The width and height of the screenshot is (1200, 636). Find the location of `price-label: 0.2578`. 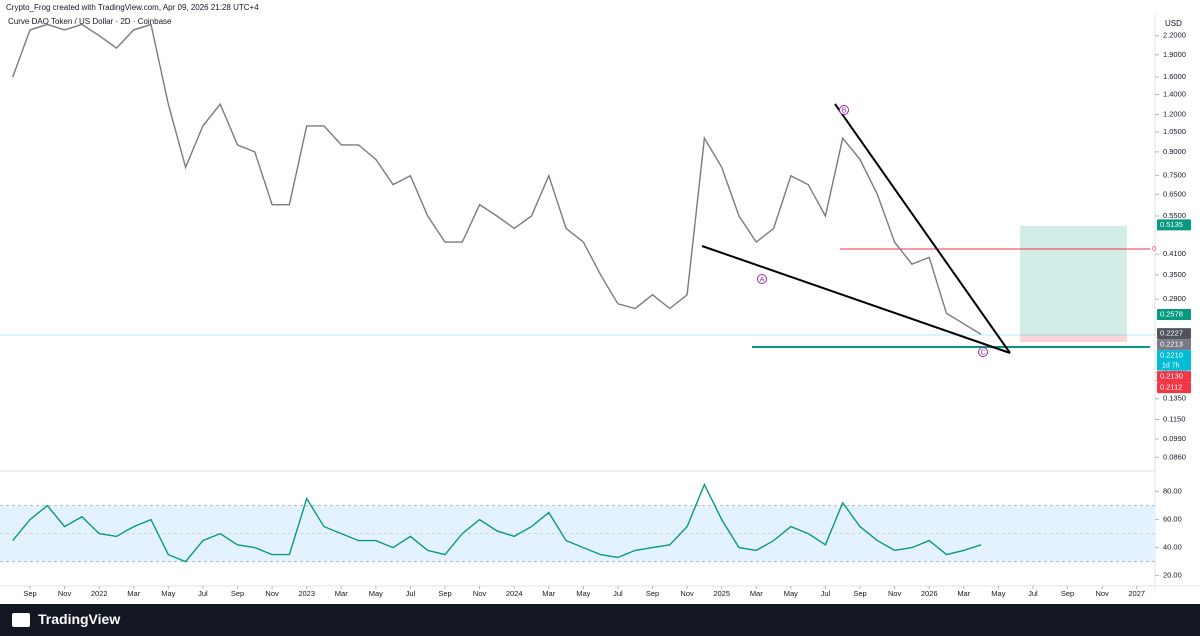

price-label: 0.2578 is located at coordinates (1171, 314).